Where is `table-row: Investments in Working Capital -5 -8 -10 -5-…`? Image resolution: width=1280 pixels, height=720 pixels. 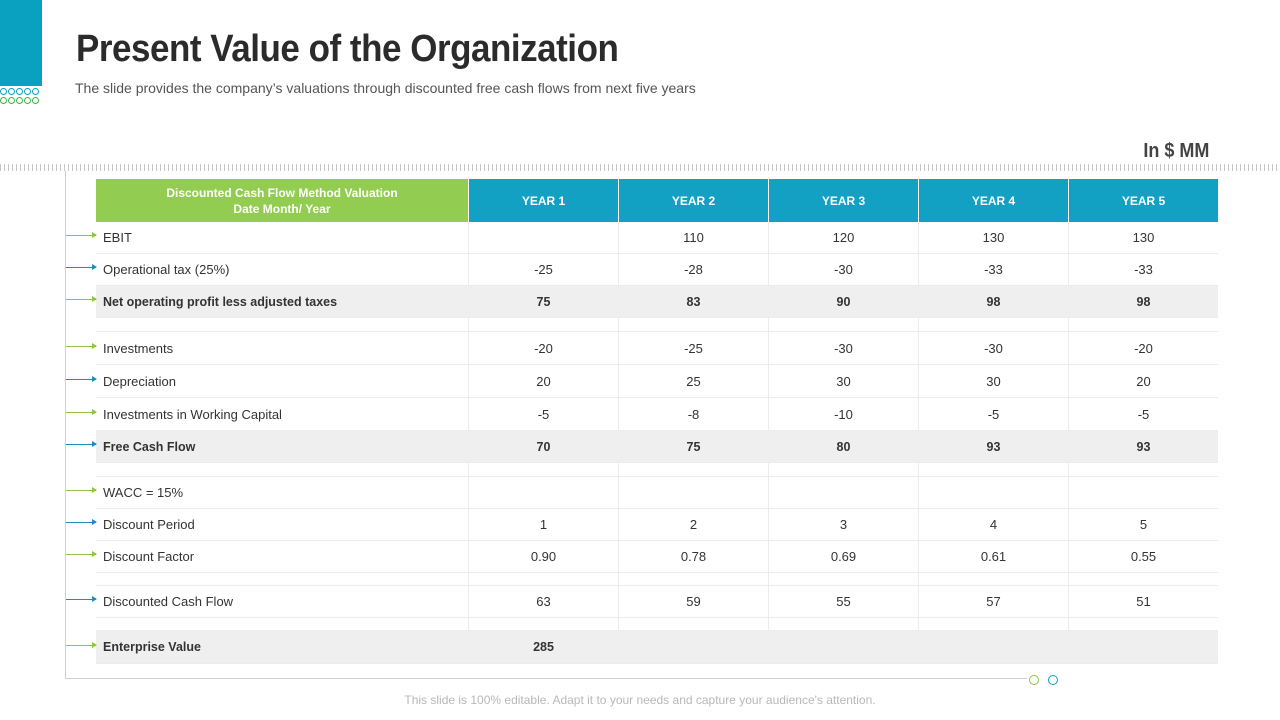
table-row: Investments in Working Capital -5 -8 -10 -5-… is located at coordinates (657, 414).